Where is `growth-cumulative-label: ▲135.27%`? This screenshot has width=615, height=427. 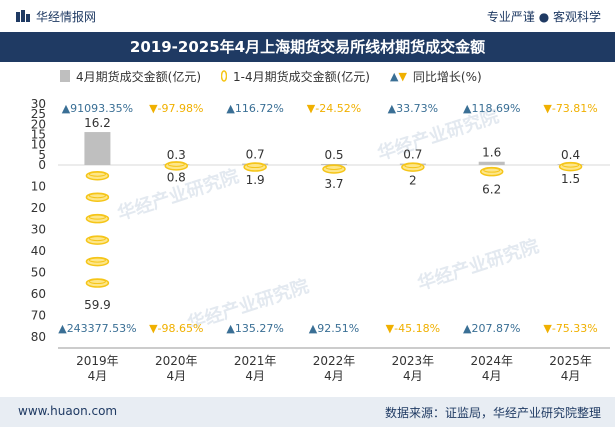
growth-cumulative-label: ▲135.27% is located at coordinates (254, 328).